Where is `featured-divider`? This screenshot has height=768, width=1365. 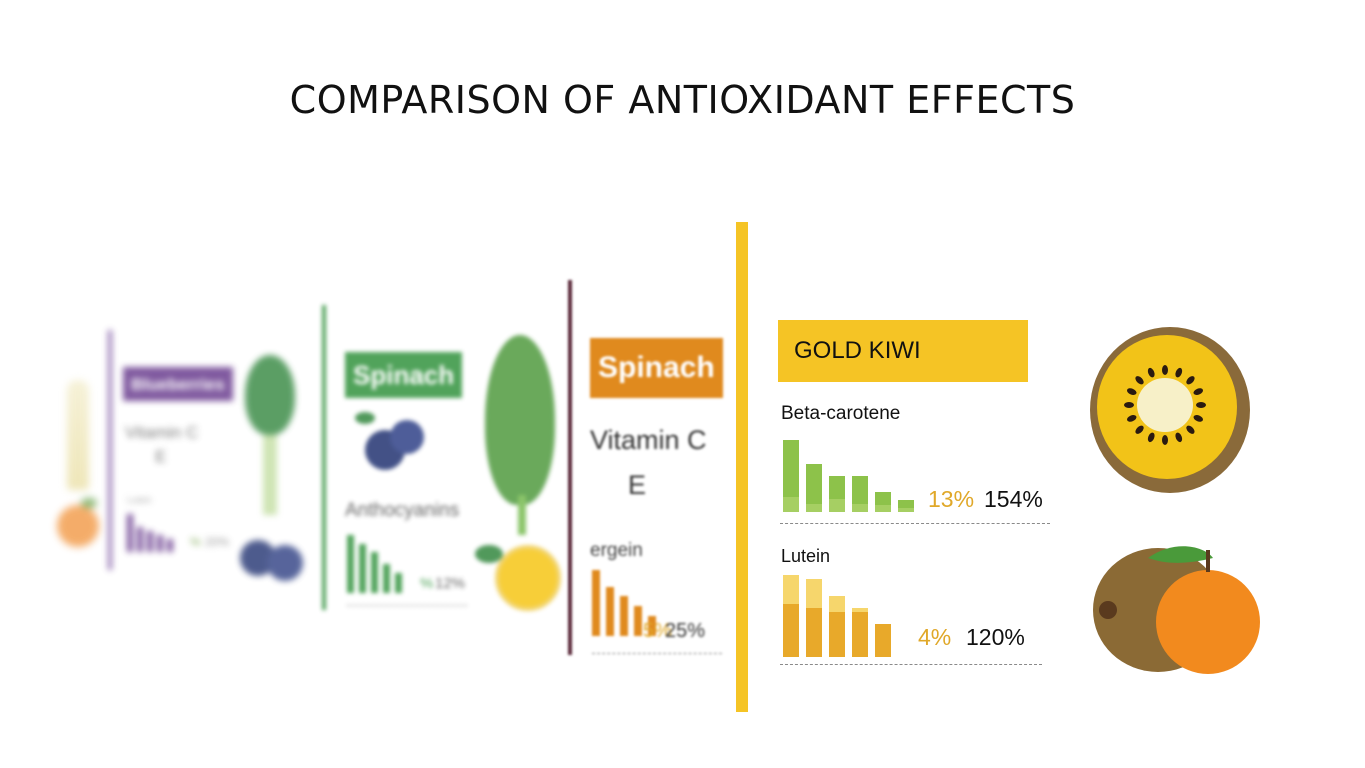
featured-divider is located at coordinates (742, 467).